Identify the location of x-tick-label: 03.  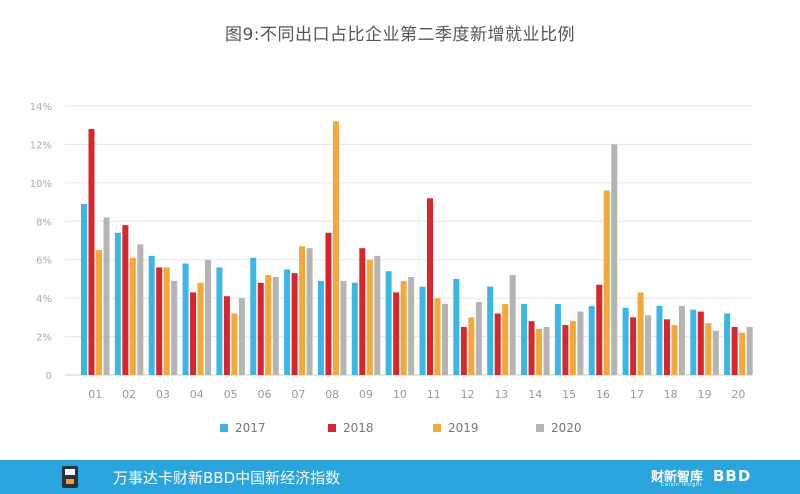
(163, 394).